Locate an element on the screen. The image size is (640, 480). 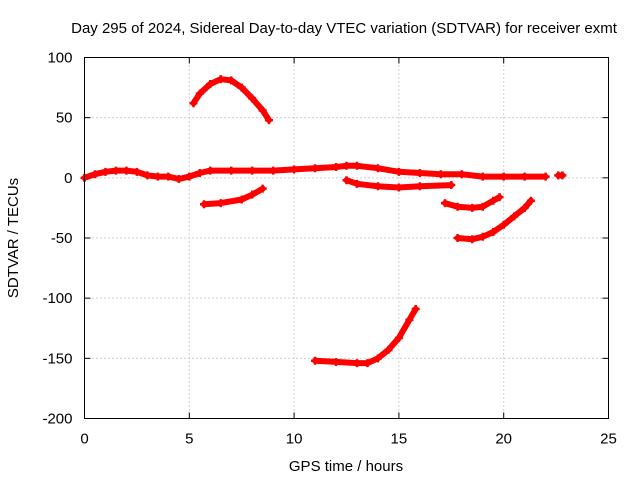
y-axis-label: SDTVAR / TECUs is located at coordinates (13, 238).